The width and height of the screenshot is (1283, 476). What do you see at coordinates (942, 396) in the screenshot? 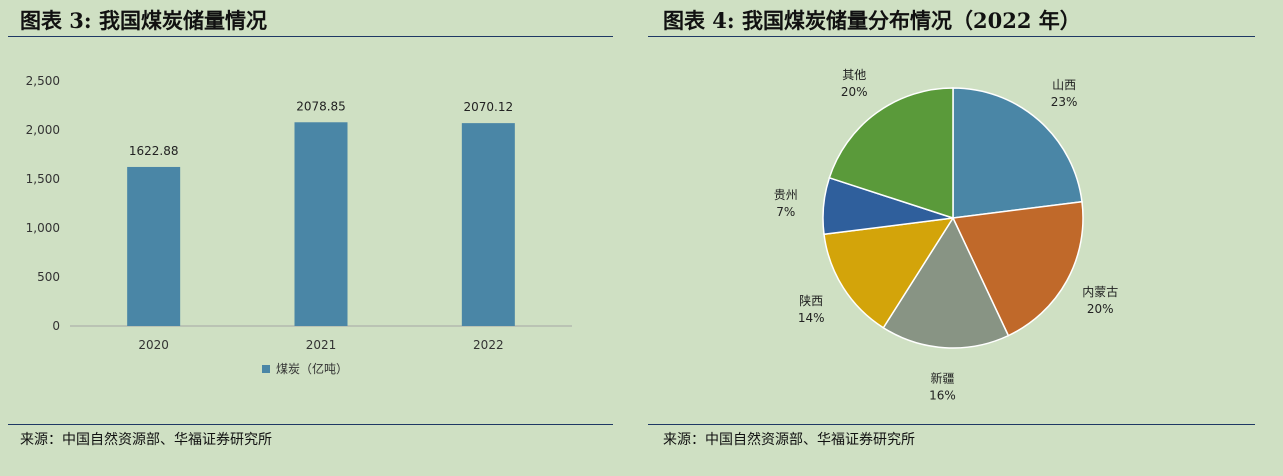
I see `slice-percent: 16%` at bounding box center [942, 396].